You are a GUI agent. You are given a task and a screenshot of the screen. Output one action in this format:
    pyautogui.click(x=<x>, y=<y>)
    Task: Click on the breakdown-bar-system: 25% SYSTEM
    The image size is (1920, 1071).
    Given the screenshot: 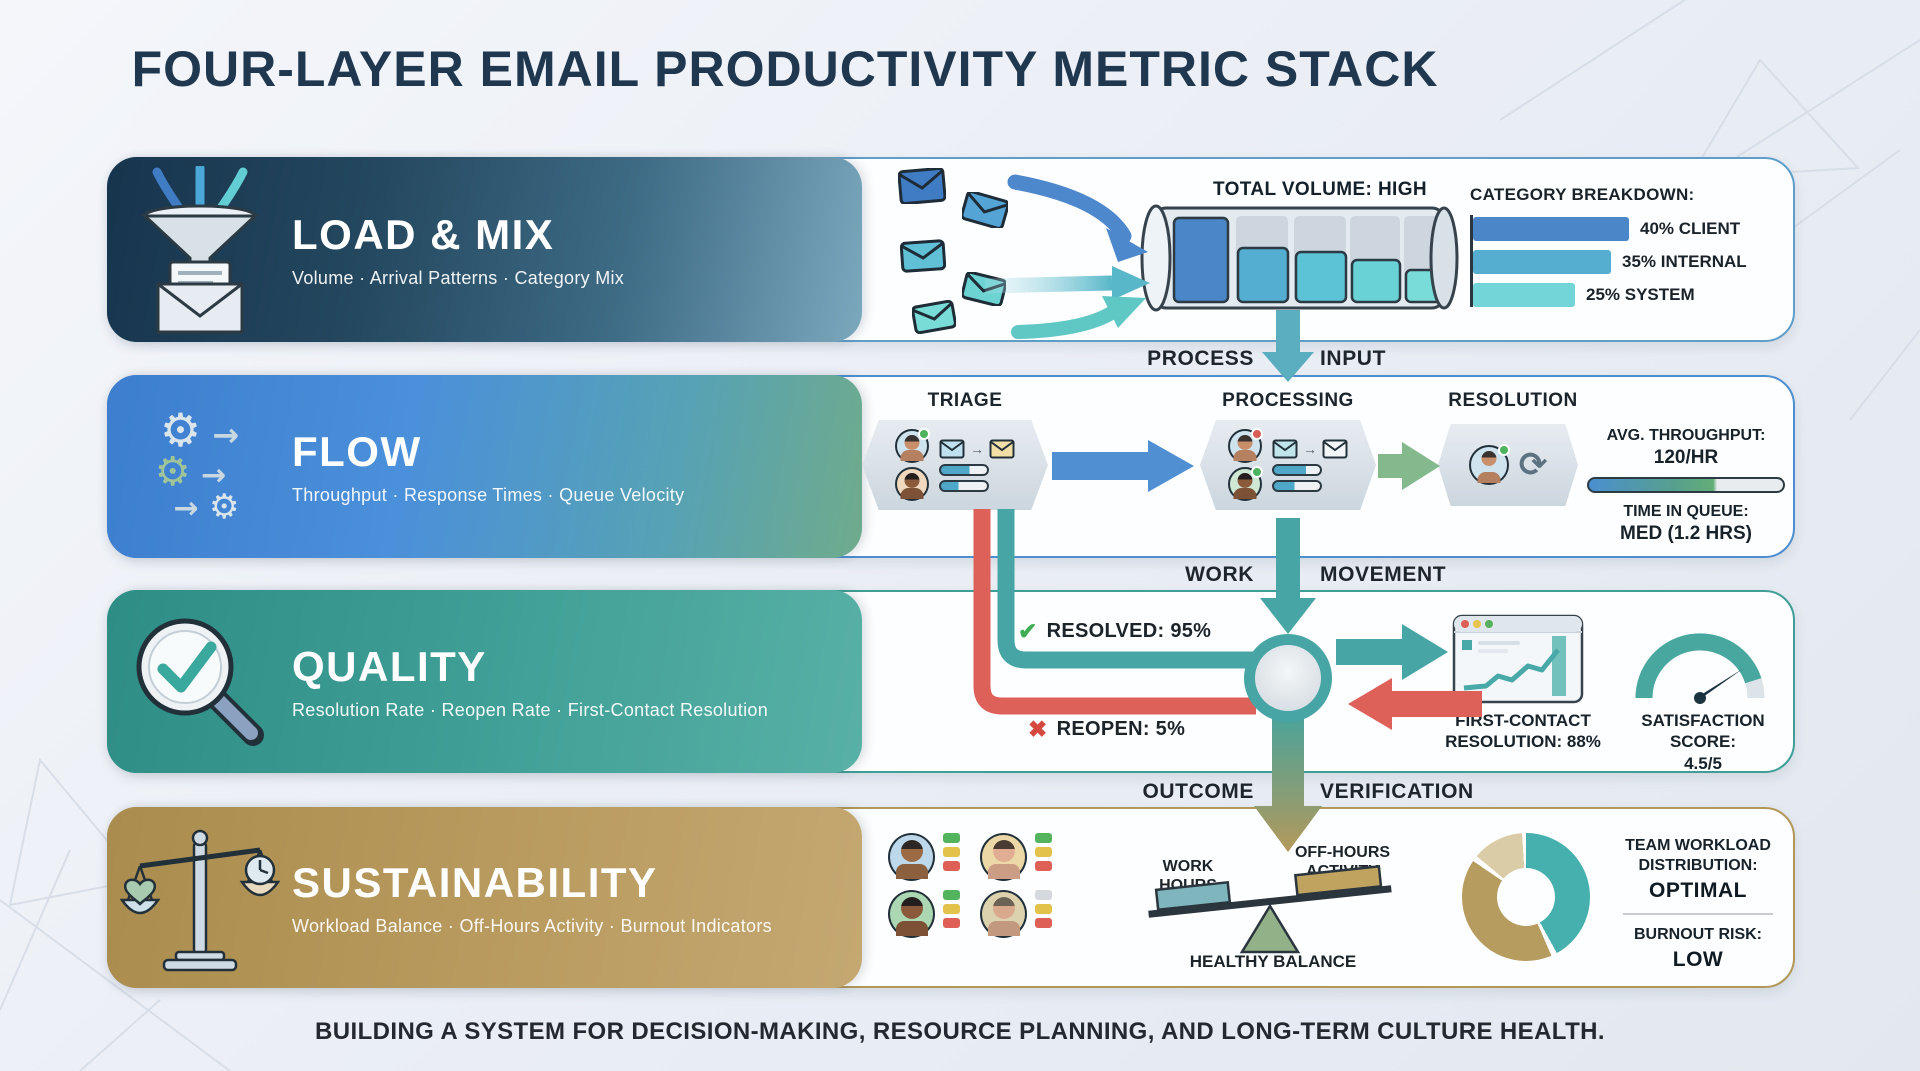 What is the action you would take?
    pyautogui.click(x=1610, y=295)
    